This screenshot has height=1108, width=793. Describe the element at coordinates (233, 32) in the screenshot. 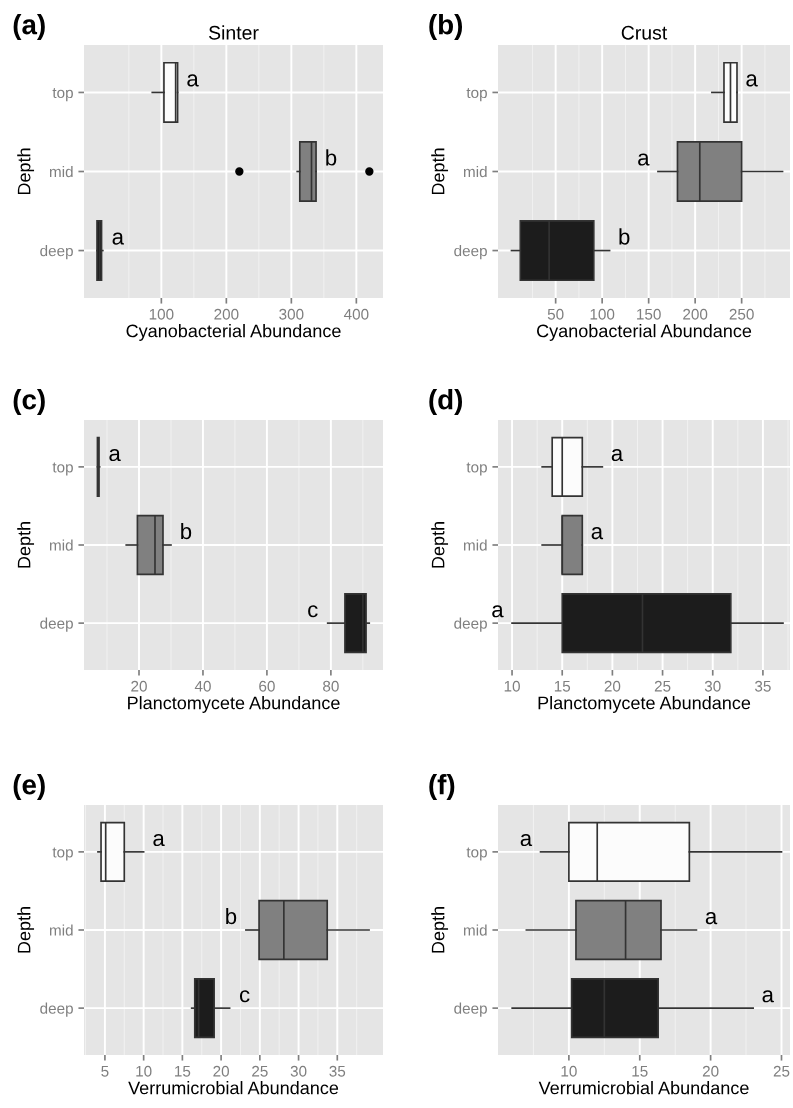

I see `chart-title: Sinter` at that location.